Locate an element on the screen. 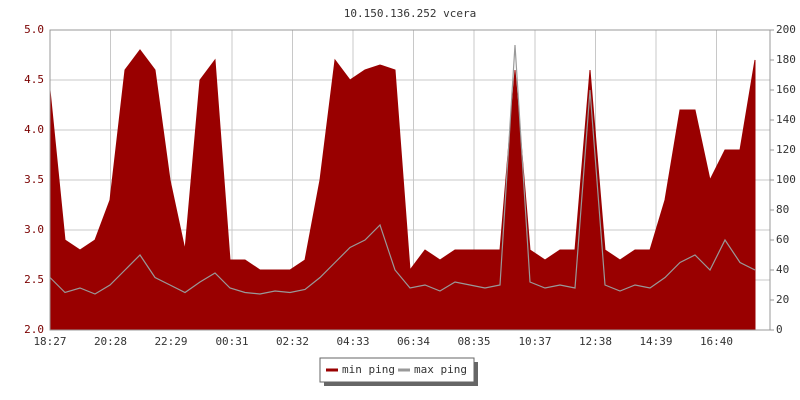  y2-tick-label: 140 is located at coordinates (786, 119).